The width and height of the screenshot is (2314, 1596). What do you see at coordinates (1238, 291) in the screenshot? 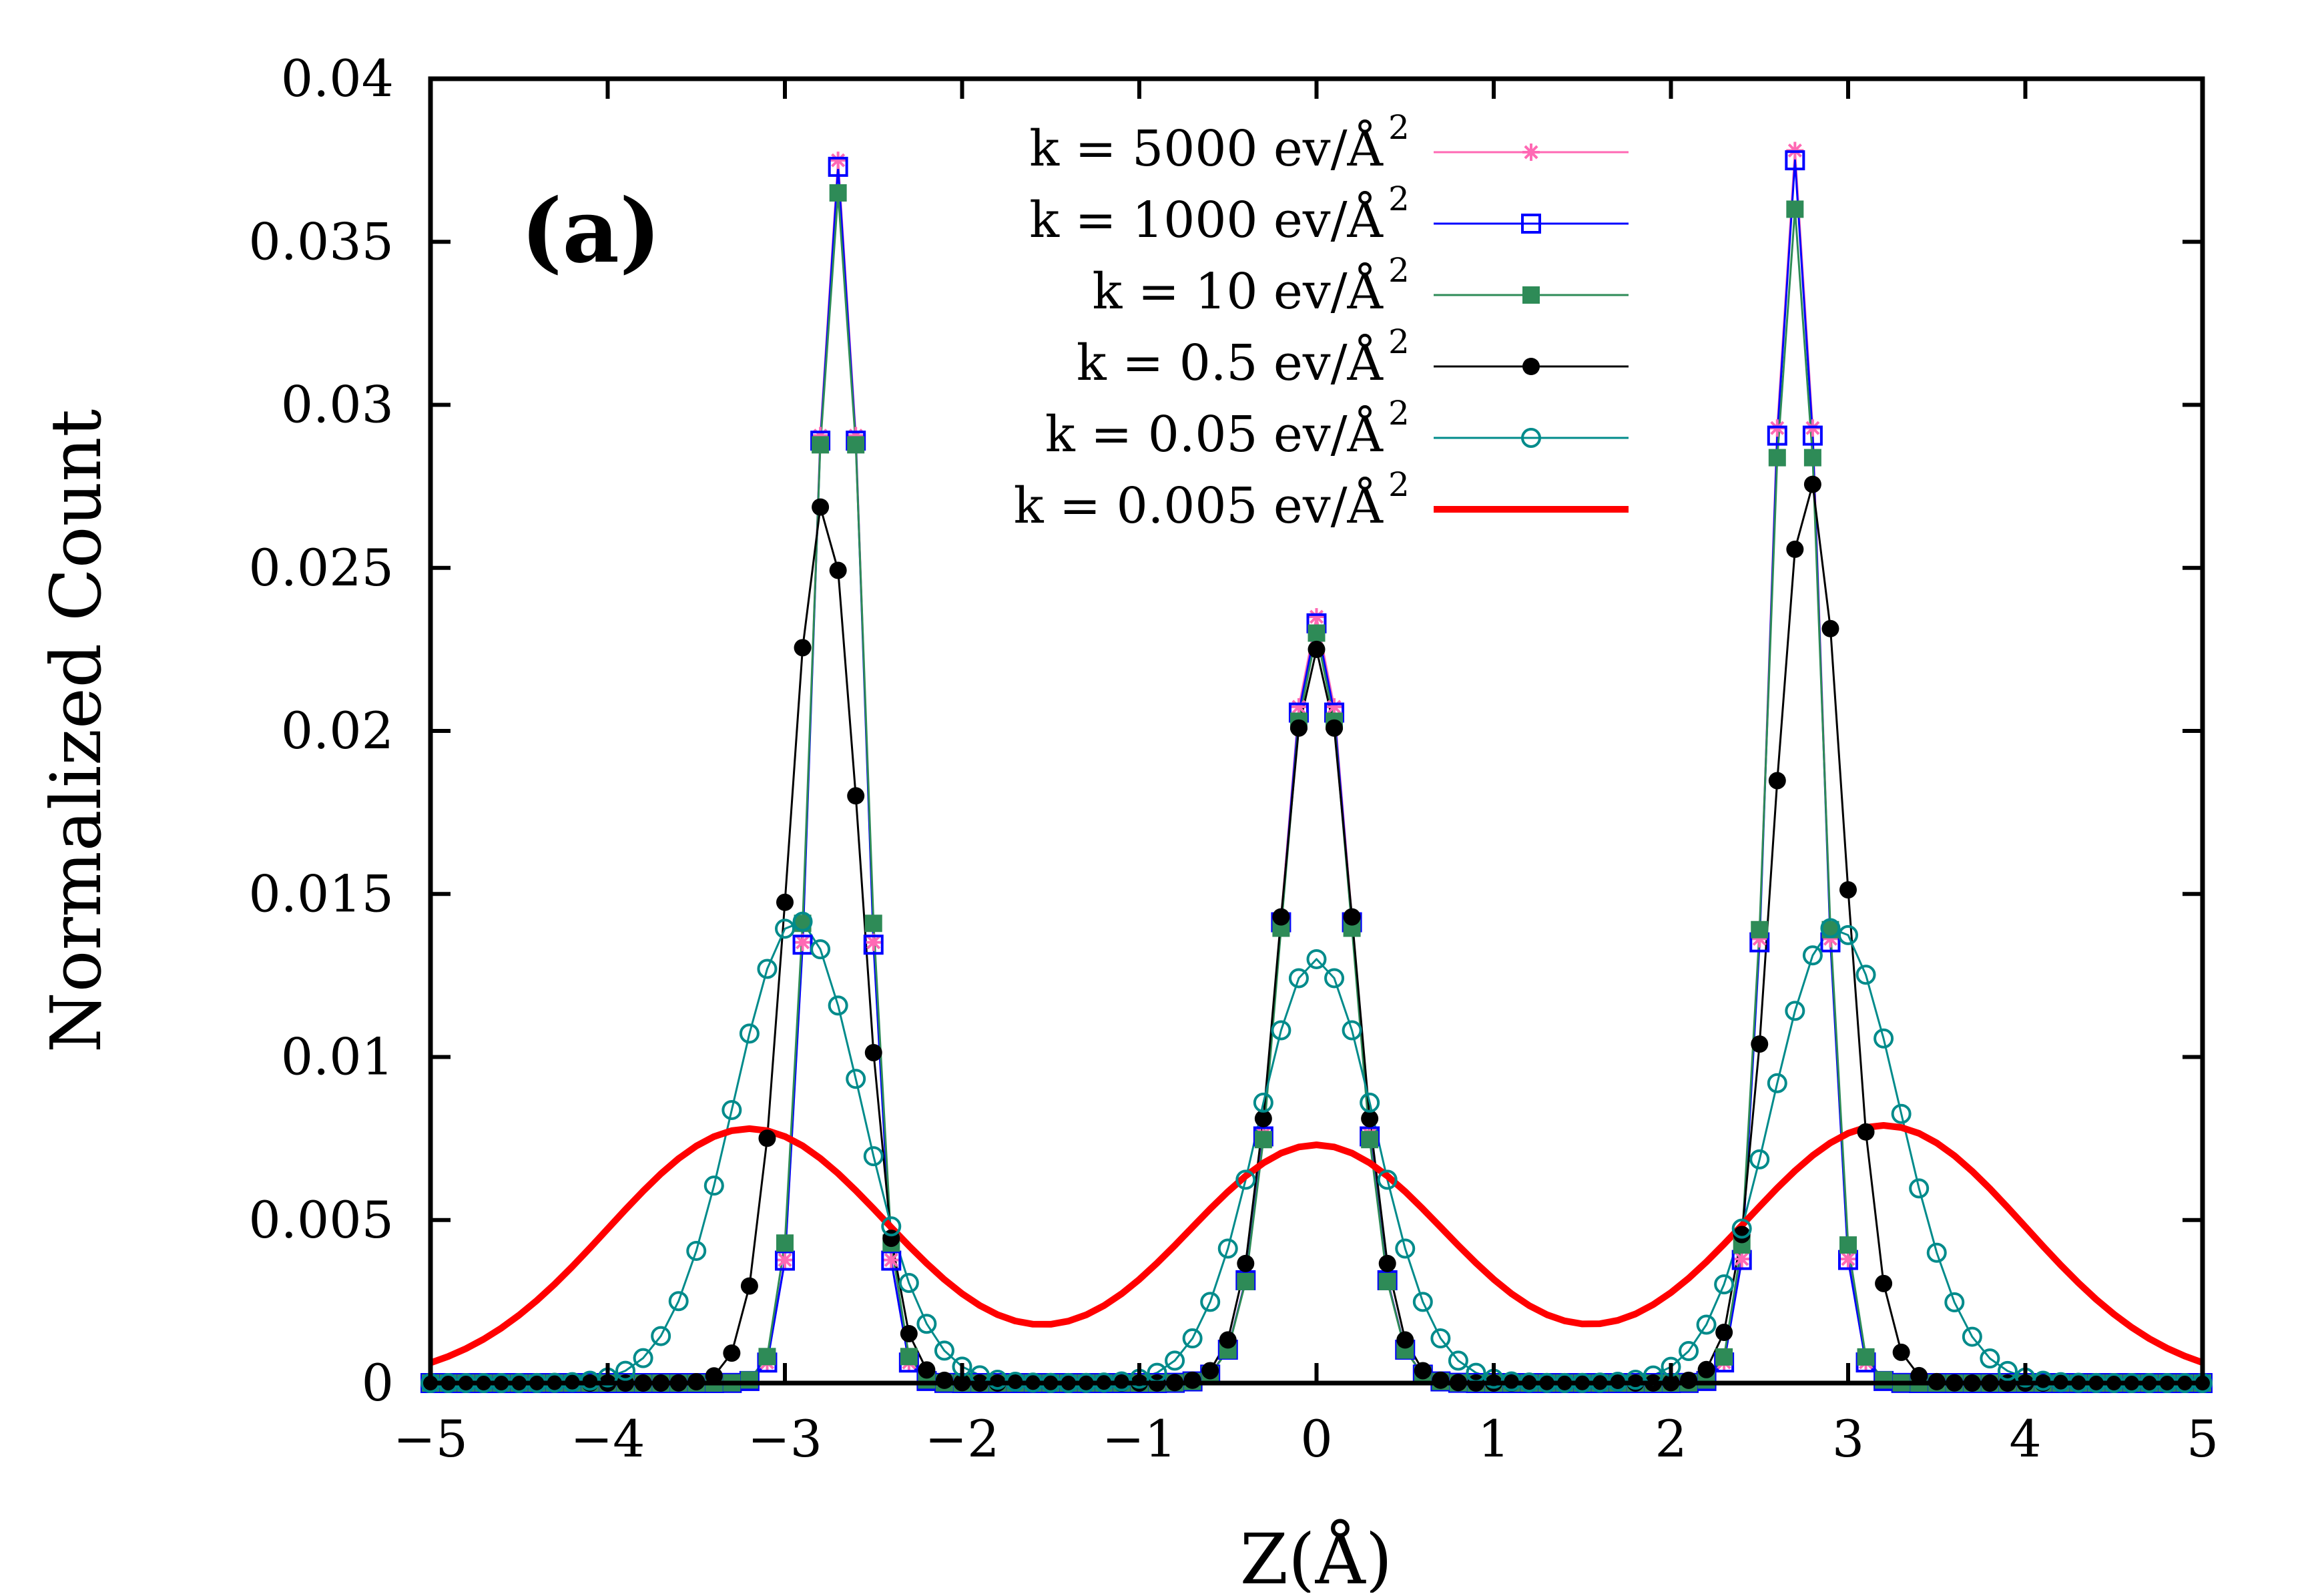
I see `legend-label-3: k = 10 ev/Å` at bounding box center [1238, 291].